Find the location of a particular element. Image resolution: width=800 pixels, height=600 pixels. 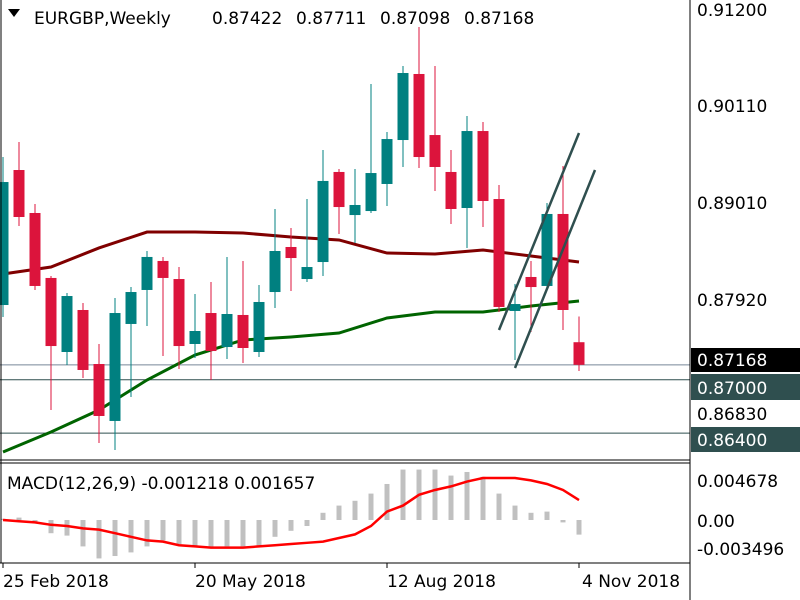

price-tick: 0.91200 is located at coordinates (732, 11).